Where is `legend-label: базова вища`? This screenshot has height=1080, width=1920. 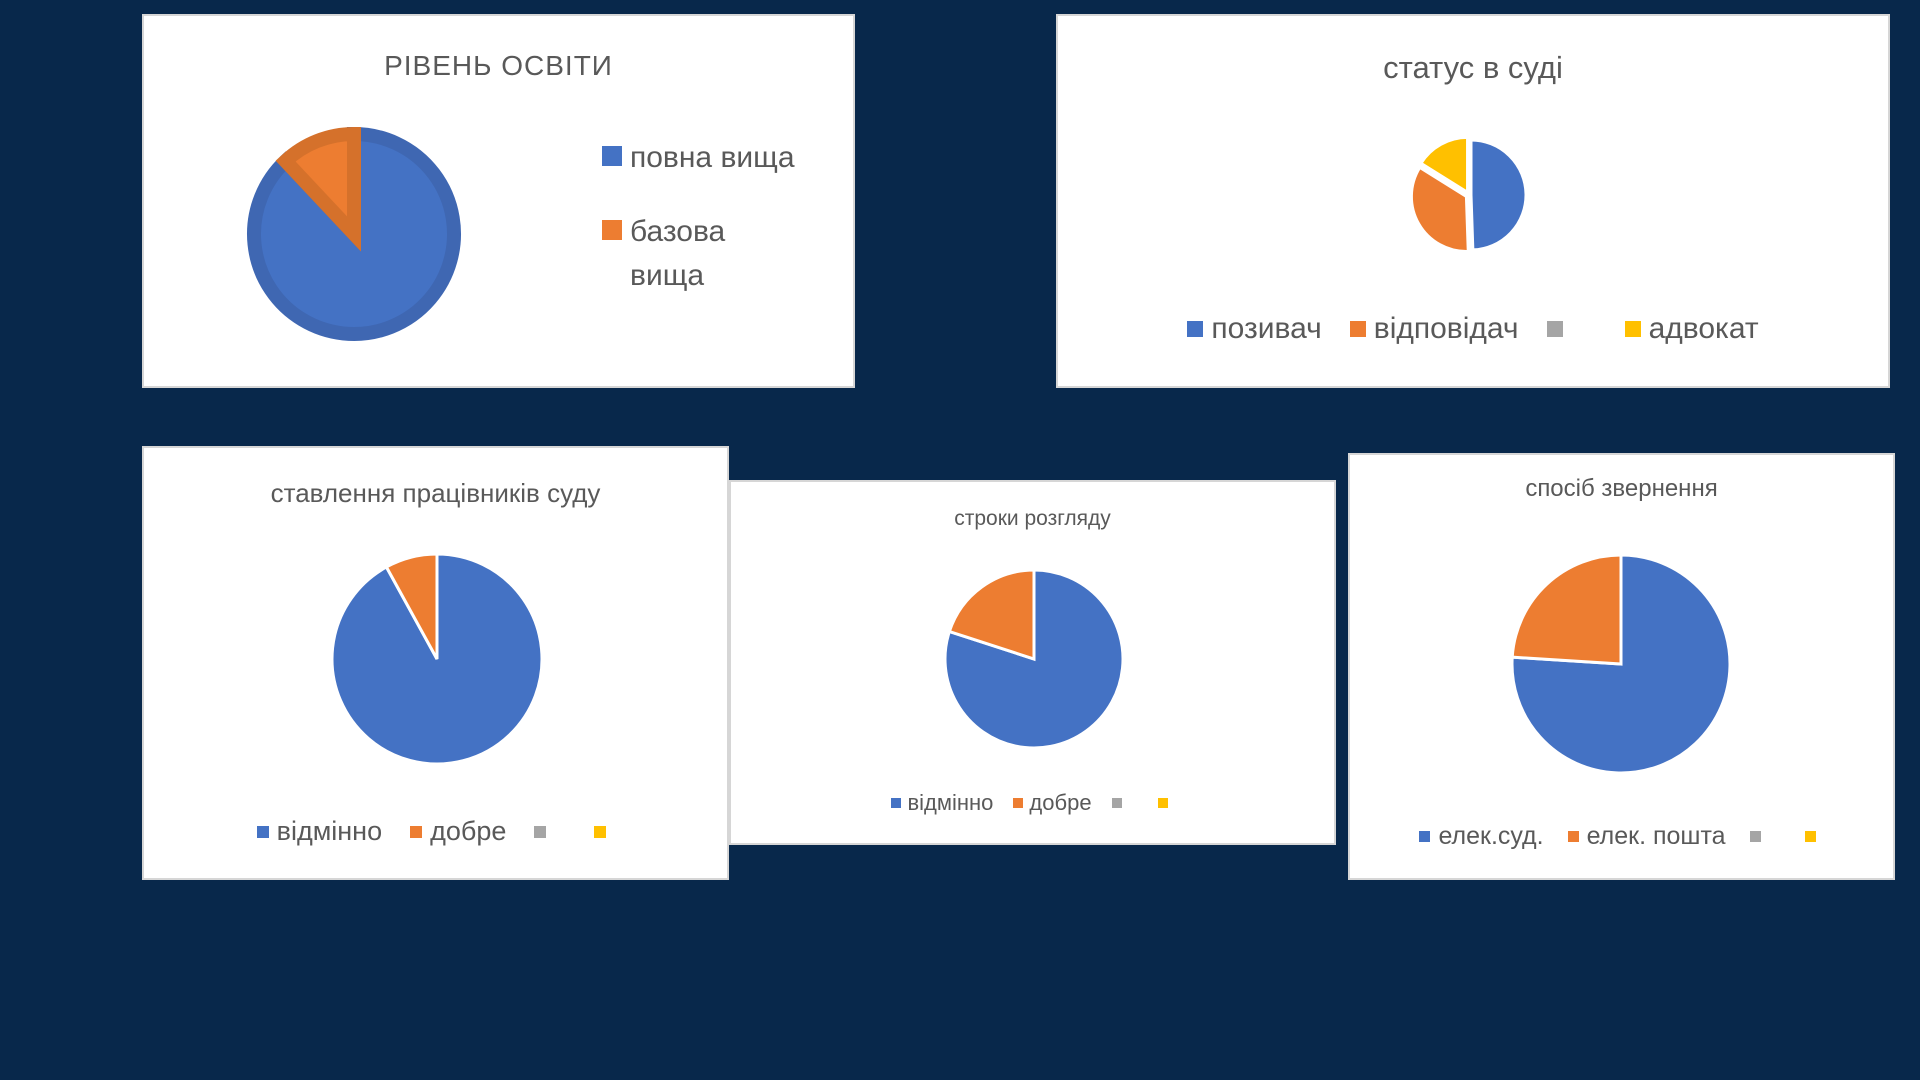 legend-label: базова вища is located at coordinates (678, 253).